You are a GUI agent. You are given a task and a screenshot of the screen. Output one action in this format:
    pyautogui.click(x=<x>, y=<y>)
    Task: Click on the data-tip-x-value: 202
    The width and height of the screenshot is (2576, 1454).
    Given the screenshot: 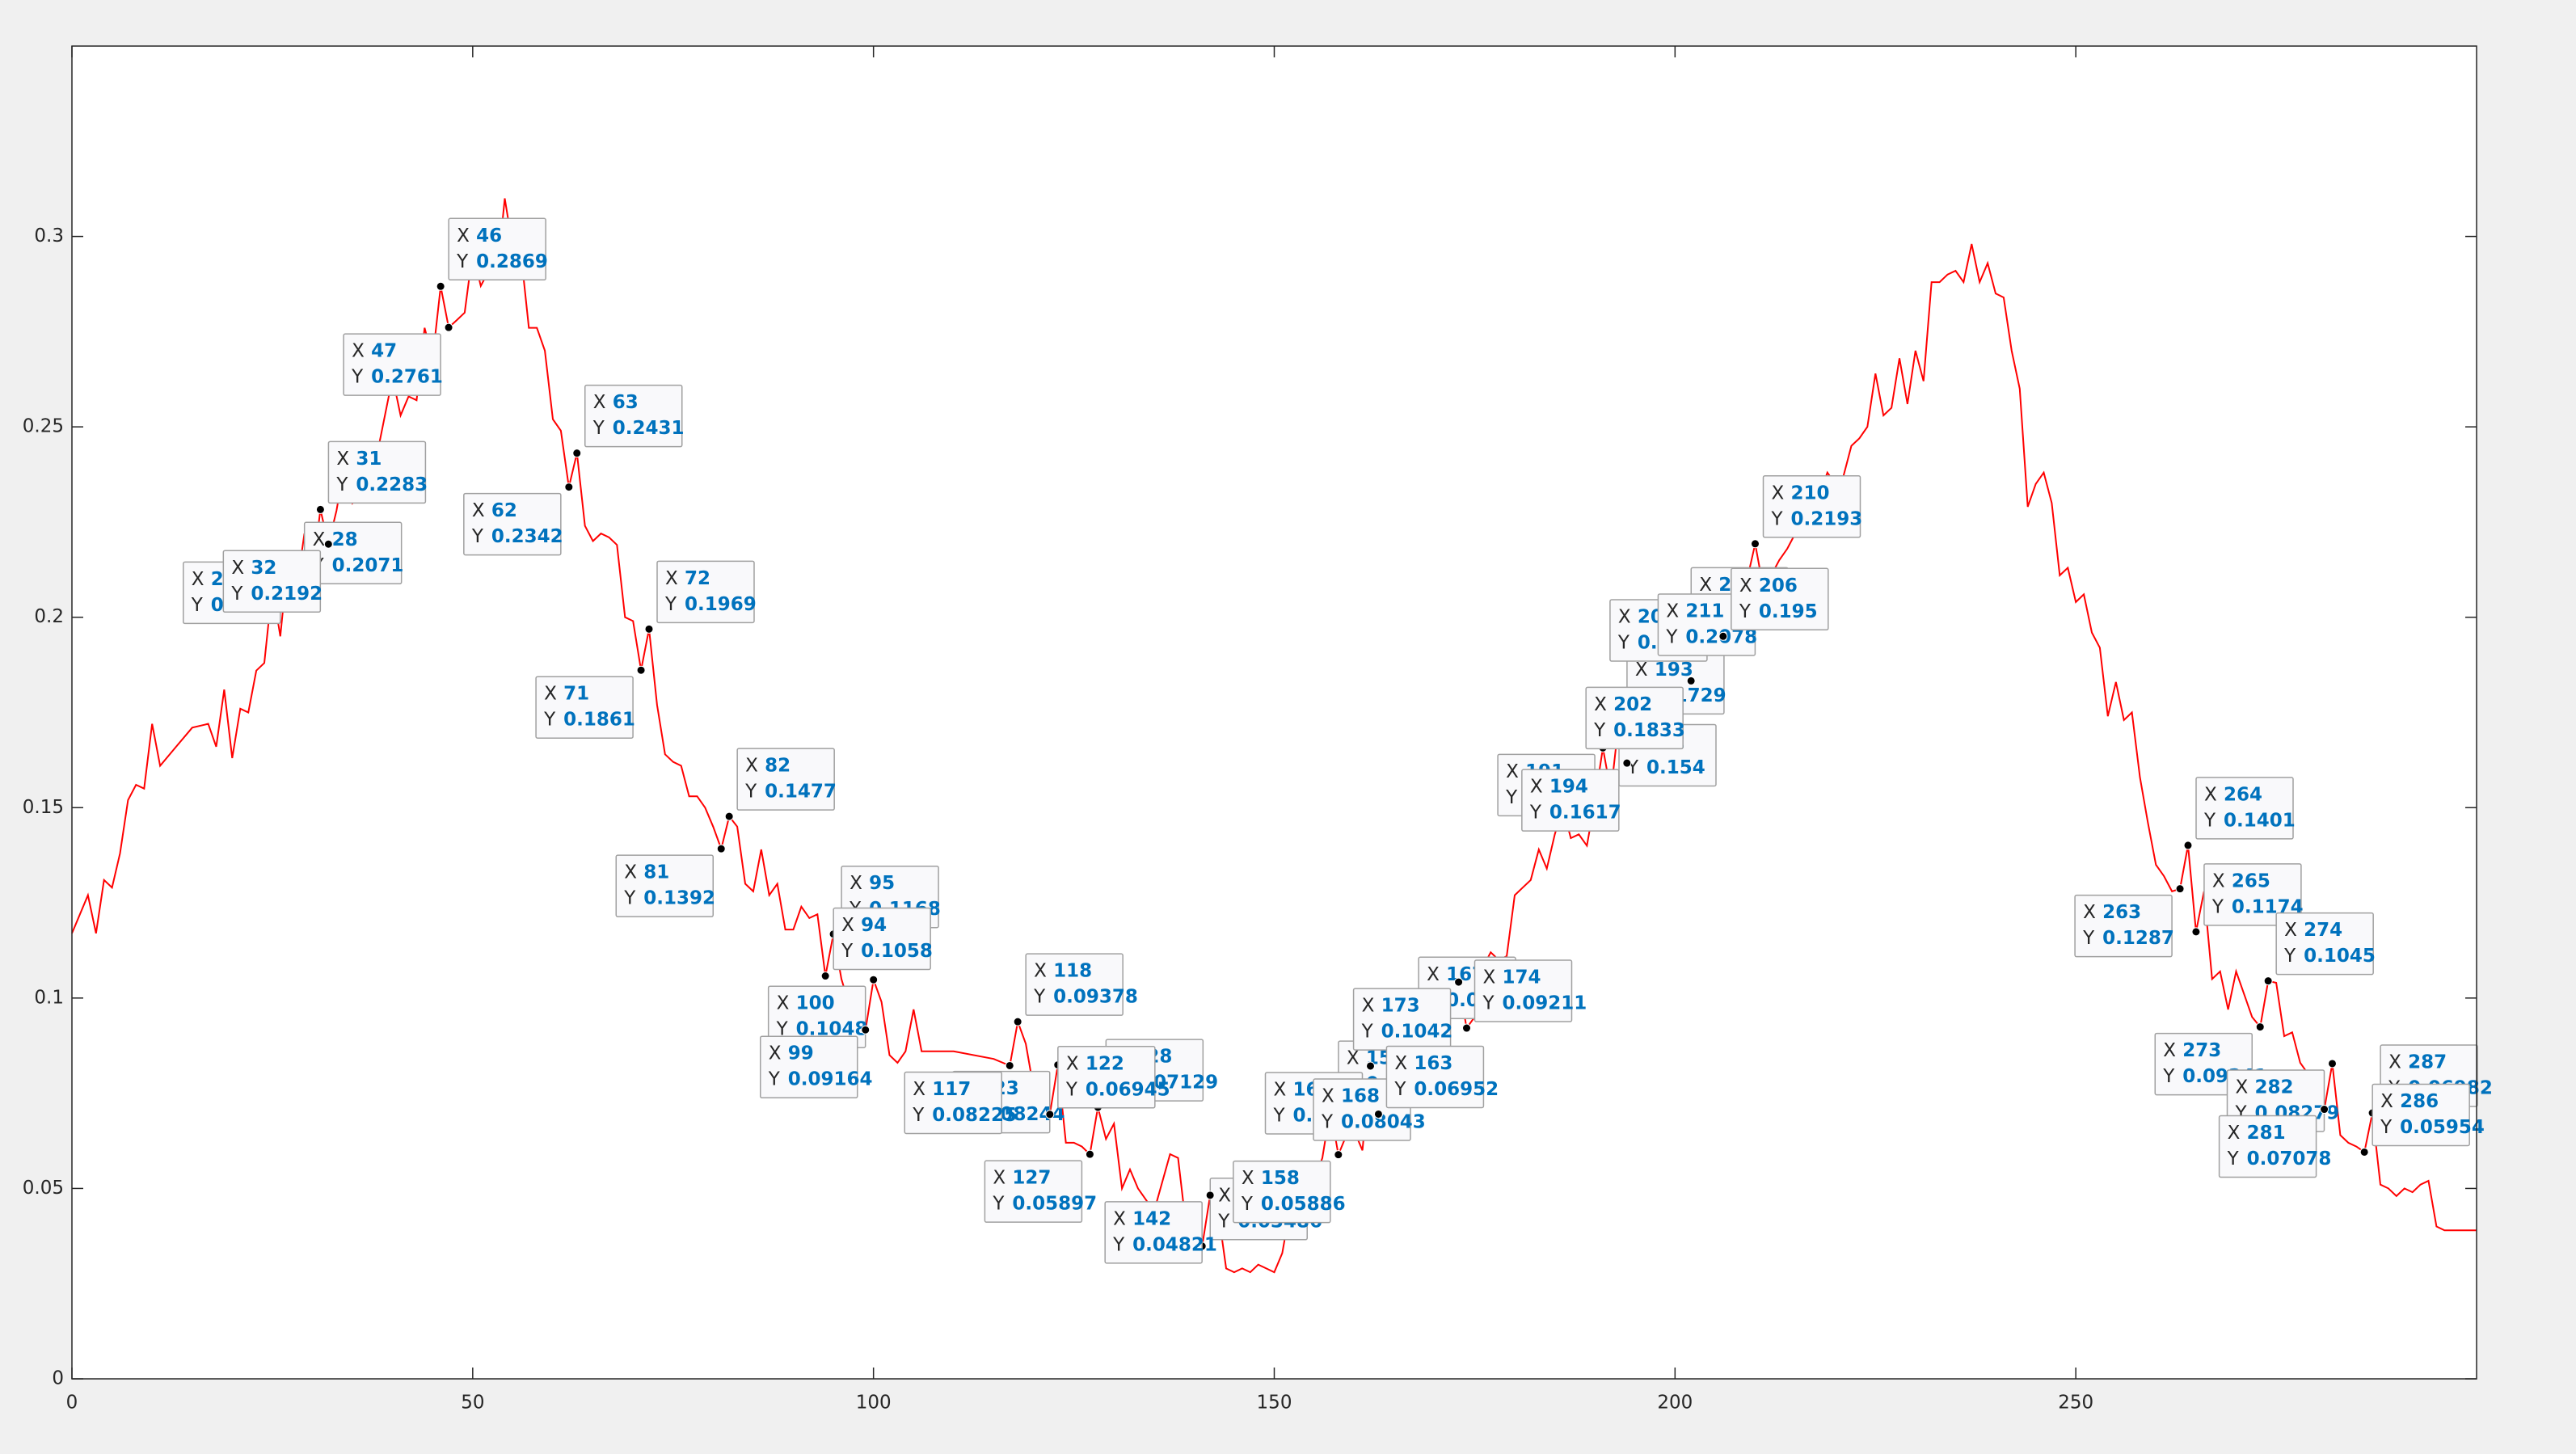 What is the action you would take?
    pyautogui.click(x=1632, y=704)
    